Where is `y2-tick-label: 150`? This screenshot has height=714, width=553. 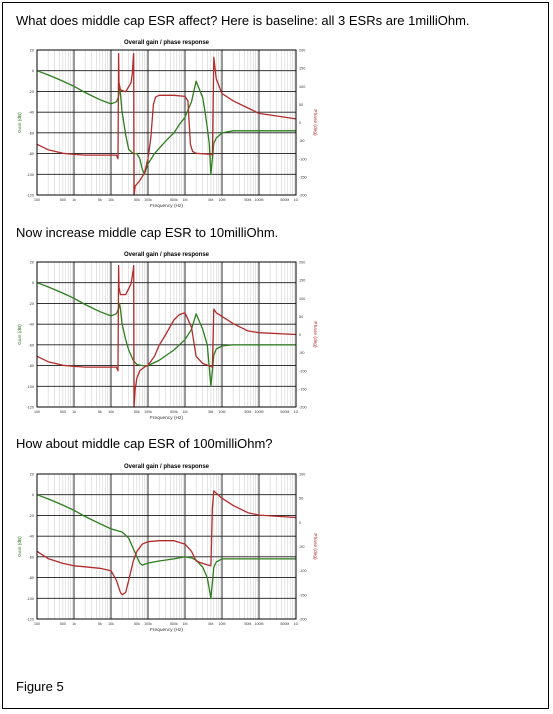
y2-tick-label: 150 is located at coordinates (302, 69).